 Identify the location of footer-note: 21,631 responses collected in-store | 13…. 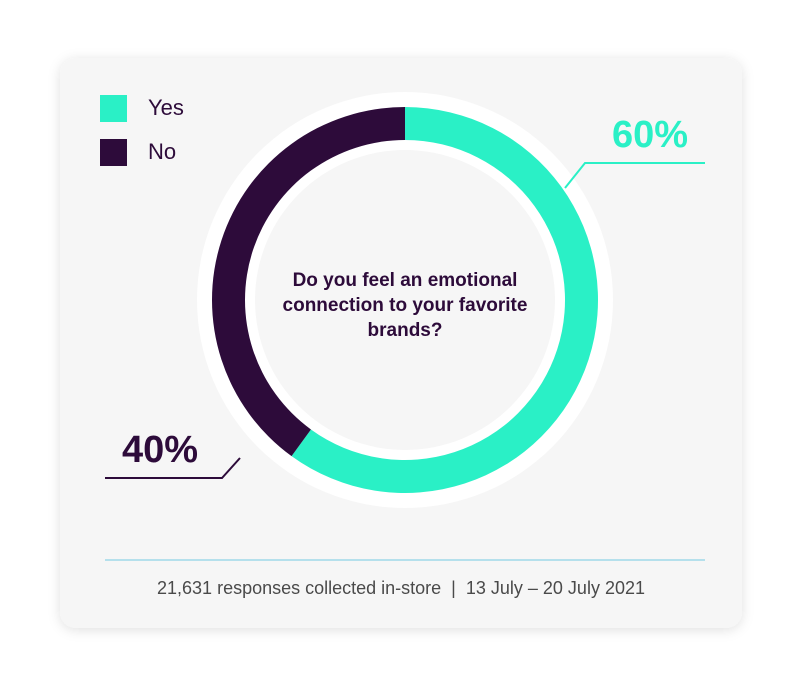
(401, 588).